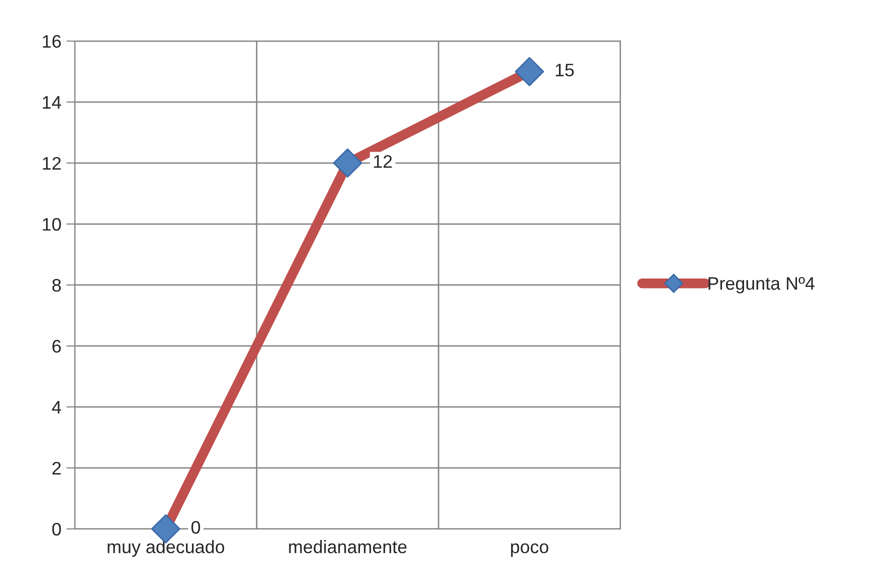 This screenshot has width=880, height=587. Describe the element at coordinates (51, 224) in the screenshot. I see `y-tick-label: 10` at that location.